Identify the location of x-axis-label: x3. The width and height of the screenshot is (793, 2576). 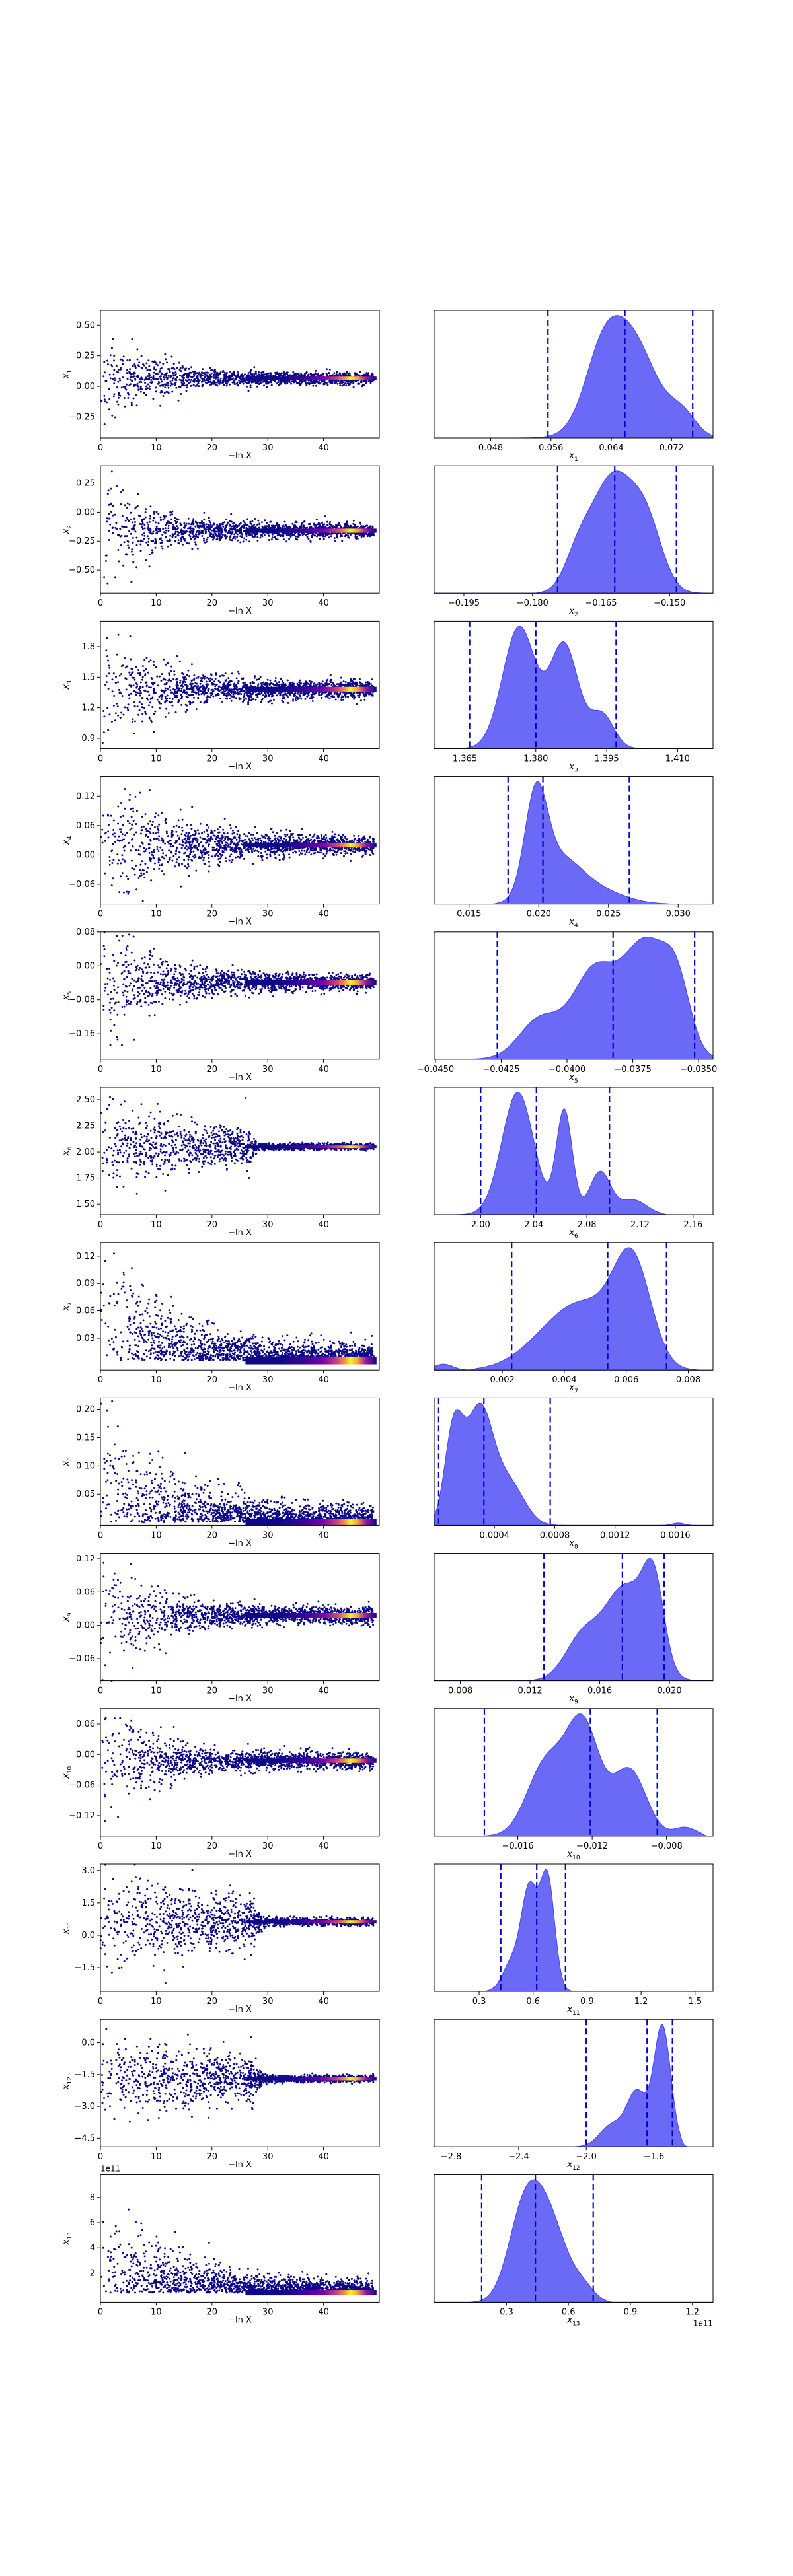
(573, 768).